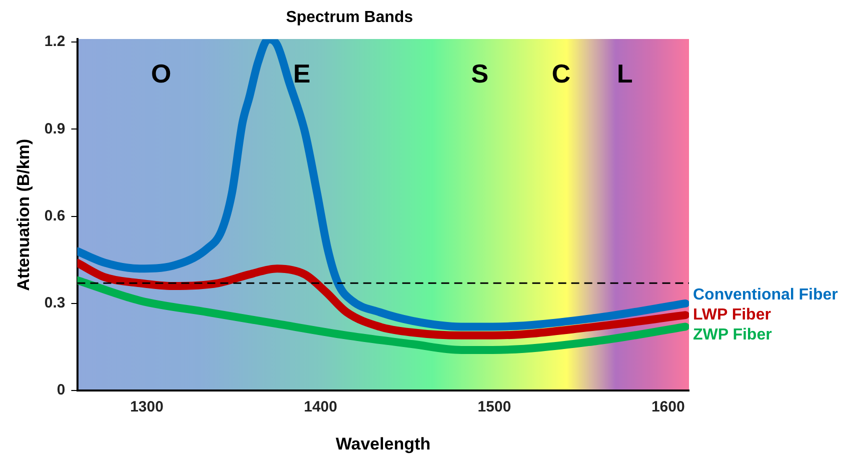  I want to click on annotation: C, so click(561, 73).